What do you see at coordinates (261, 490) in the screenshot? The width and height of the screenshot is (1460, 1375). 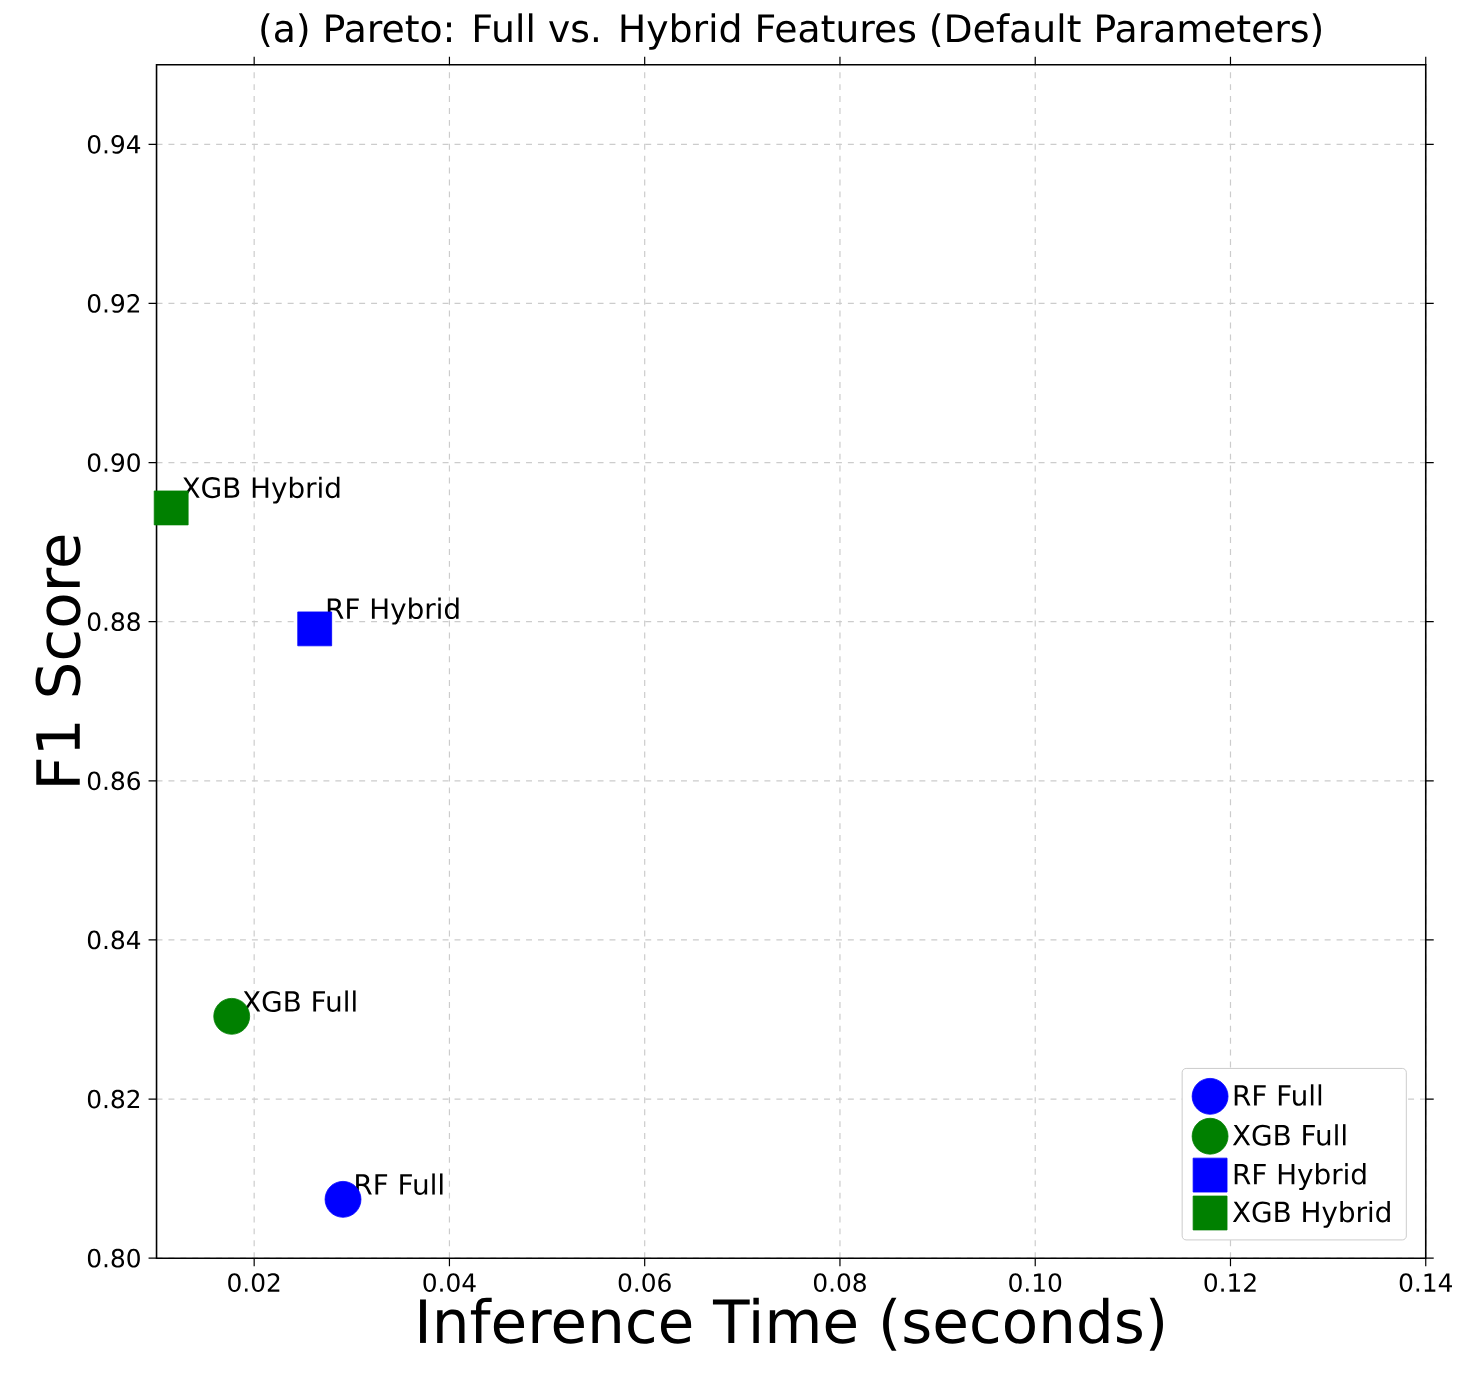 I see `annotation: XGB Hybrid` at bounding box center [261, 490].